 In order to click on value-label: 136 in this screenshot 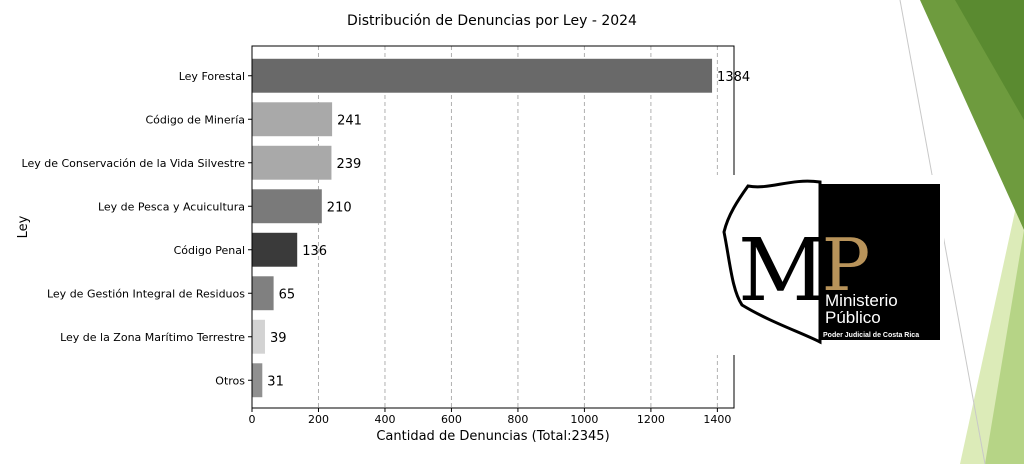, I will do `click(314, 251)`.